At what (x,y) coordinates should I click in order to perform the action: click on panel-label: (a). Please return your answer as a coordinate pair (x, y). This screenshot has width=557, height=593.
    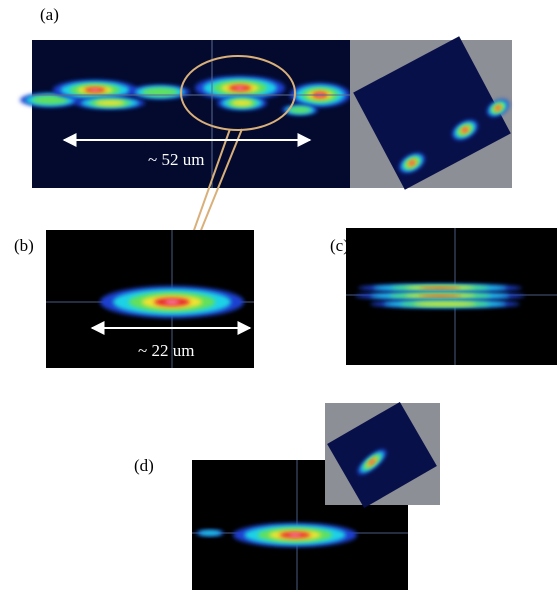
    Looking at the image, I should click on (49, 14).